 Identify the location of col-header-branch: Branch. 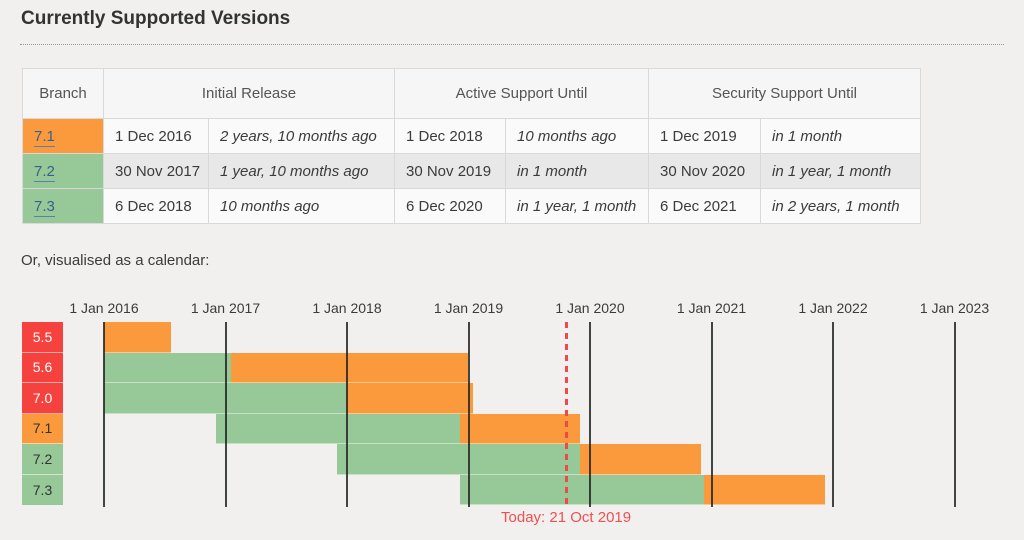
(63, 93).